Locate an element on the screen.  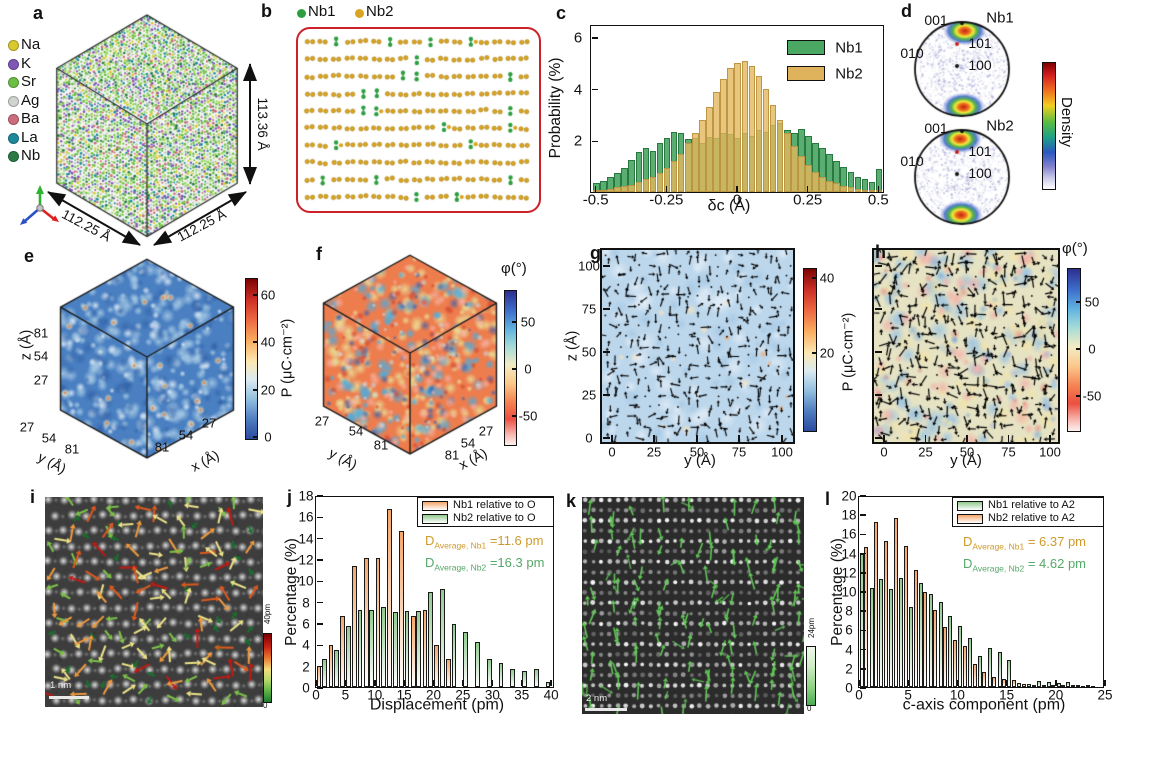
f-colorbar is located at coordinates (510, 368).